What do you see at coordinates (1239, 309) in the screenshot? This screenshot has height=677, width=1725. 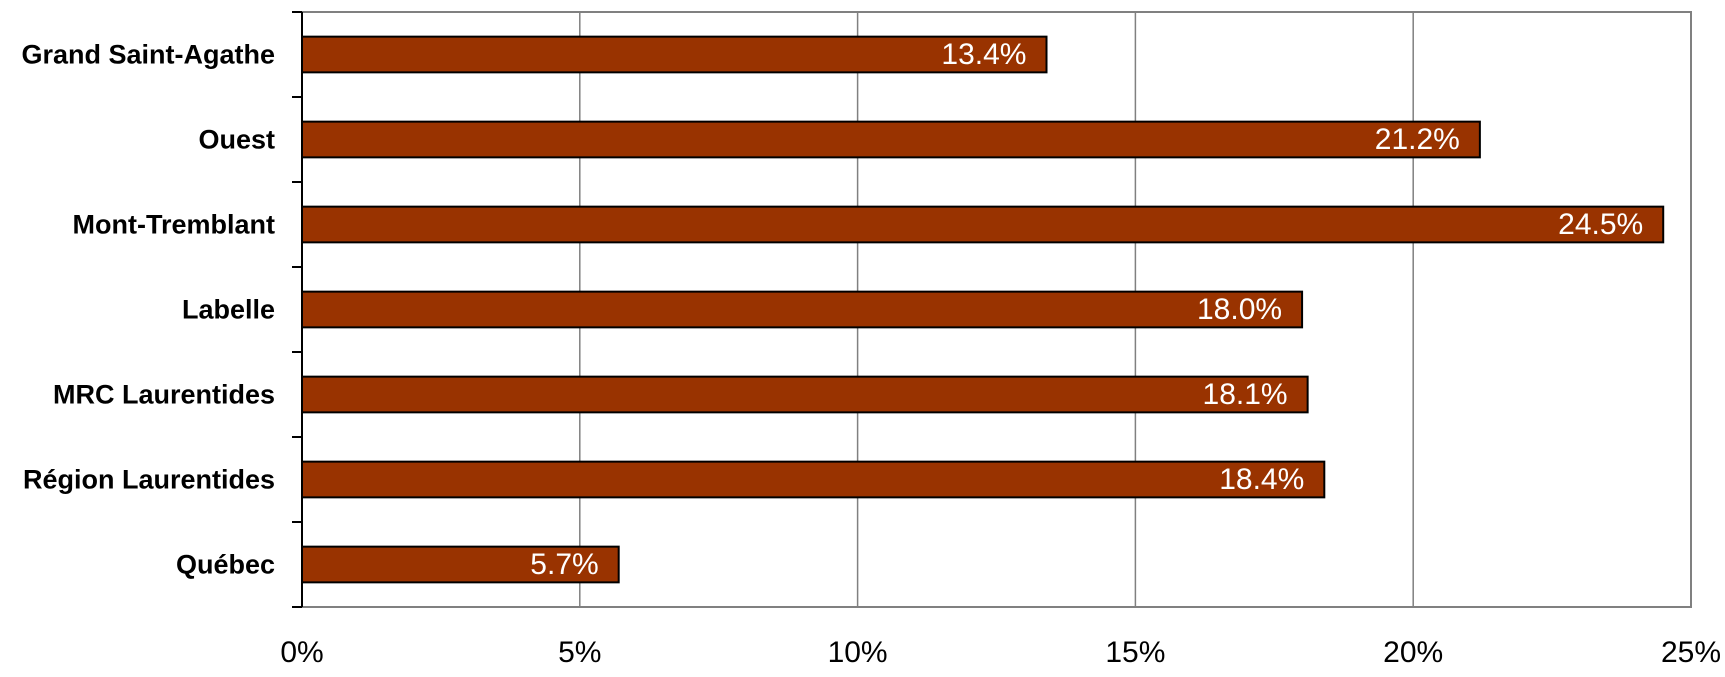 I see `data-label-3: 18.0%` at bounding box center [1239, 309].